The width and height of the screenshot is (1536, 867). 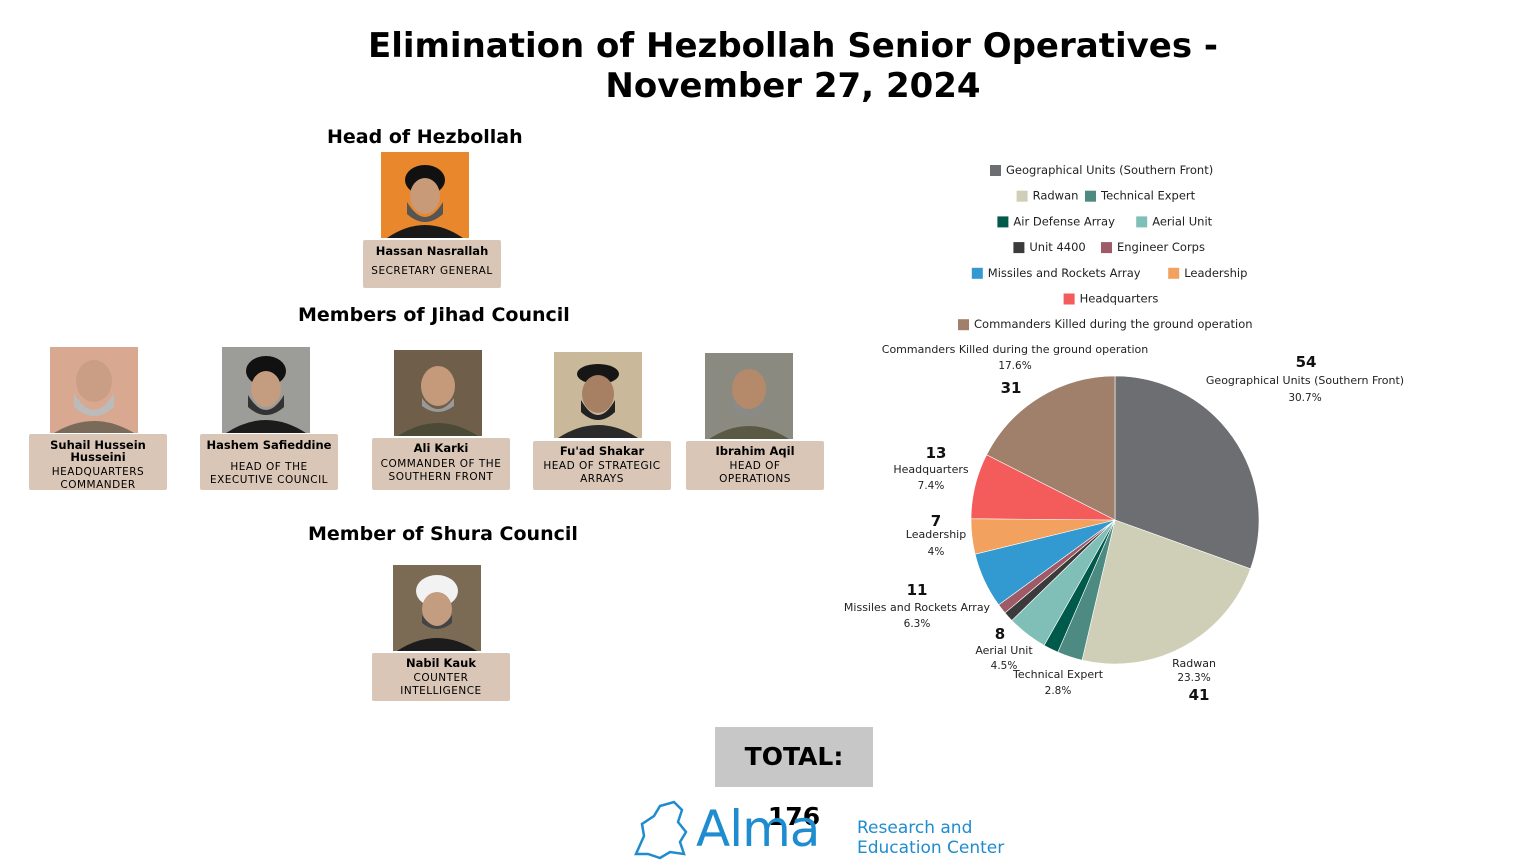 I want to click on pie-label-missiles-and-rockets-array: Missiles and Rockets Array 6.3% 11, so click(x=917, y=605).